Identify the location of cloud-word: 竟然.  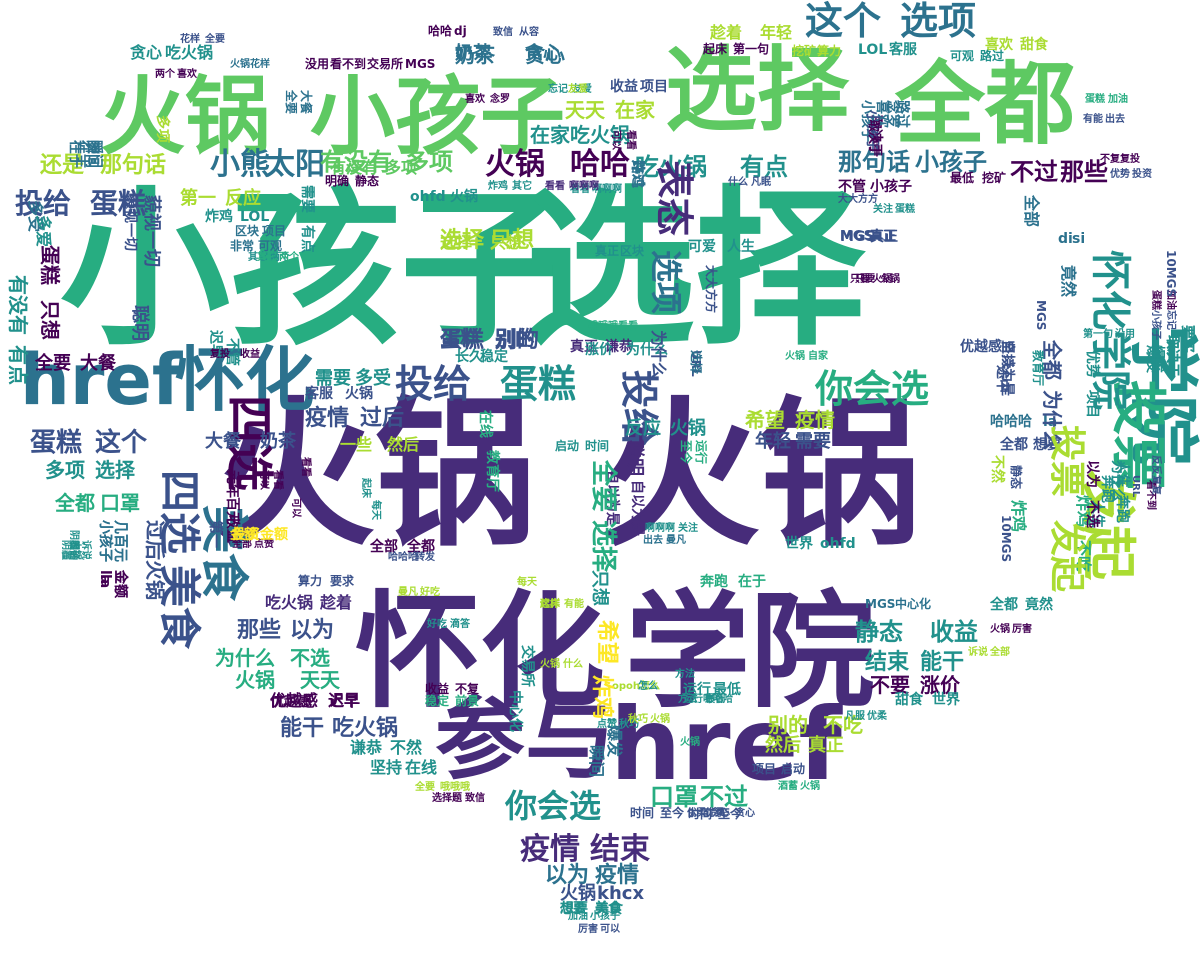
(1039, 605).